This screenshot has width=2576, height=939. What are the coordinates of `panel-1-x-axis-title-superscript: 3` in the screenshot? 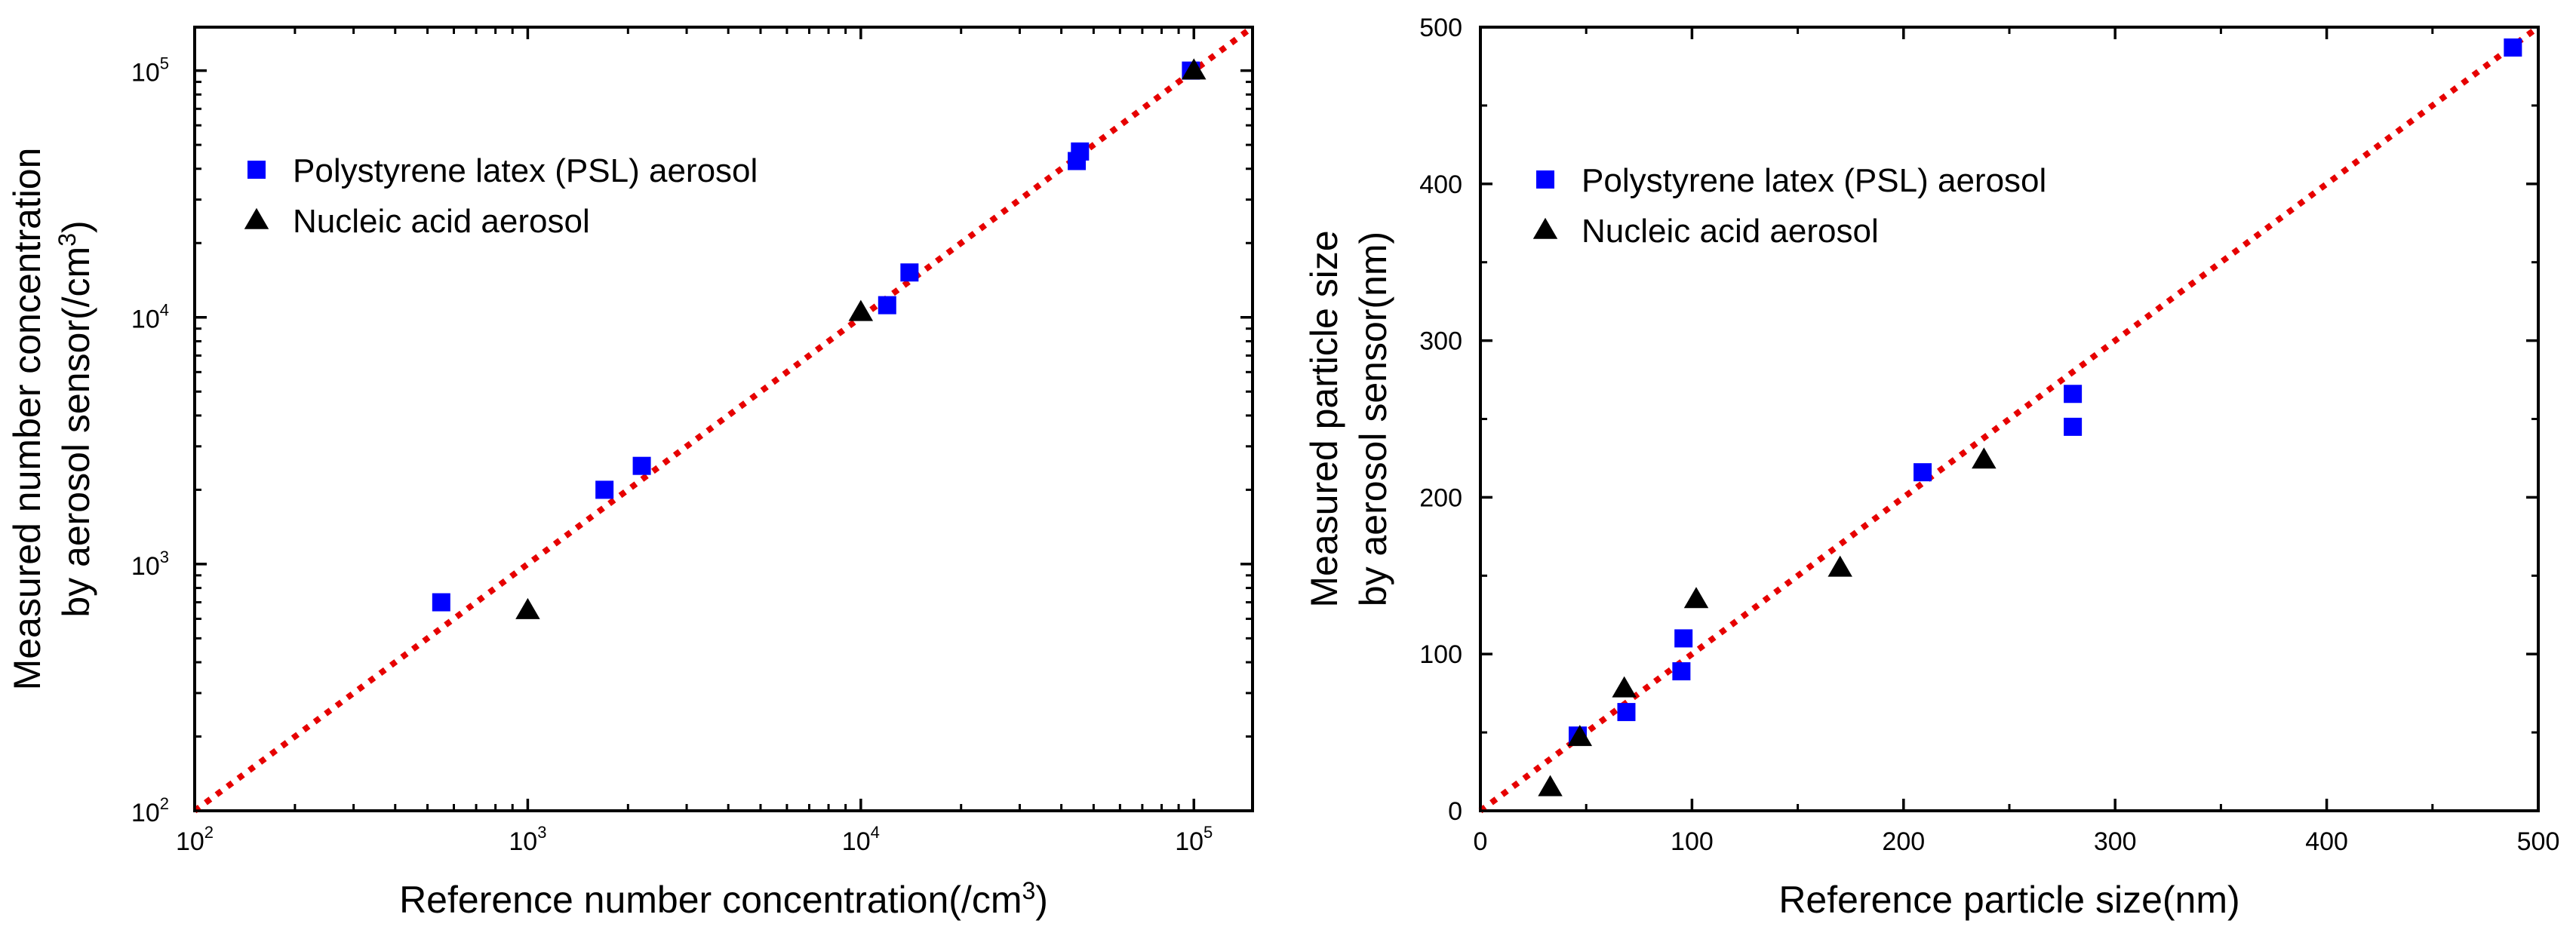 It's located at (1028, 890).